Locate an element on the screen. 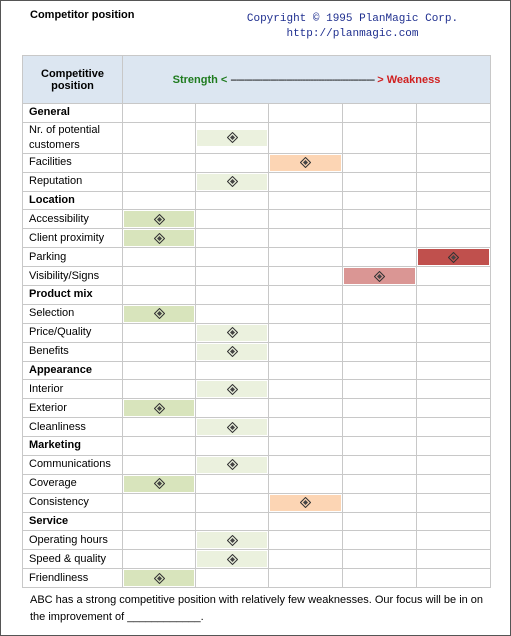 The image size is (511, 636). row: Client proximity is located at coordinates (256, 238).